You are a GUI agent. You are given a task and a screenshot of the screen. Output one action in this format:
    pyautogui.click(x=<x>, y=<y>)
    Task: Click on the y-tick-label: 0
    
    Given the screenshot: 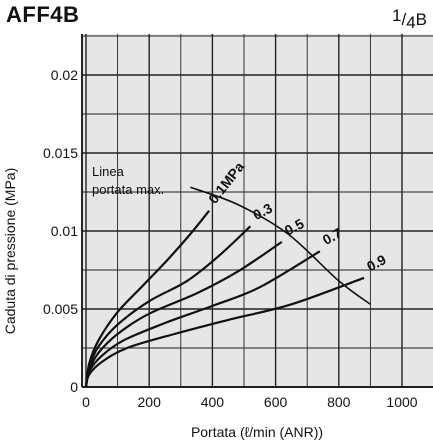 What is the action you would take?
    pyautogui.click(x=74, y=387)
    